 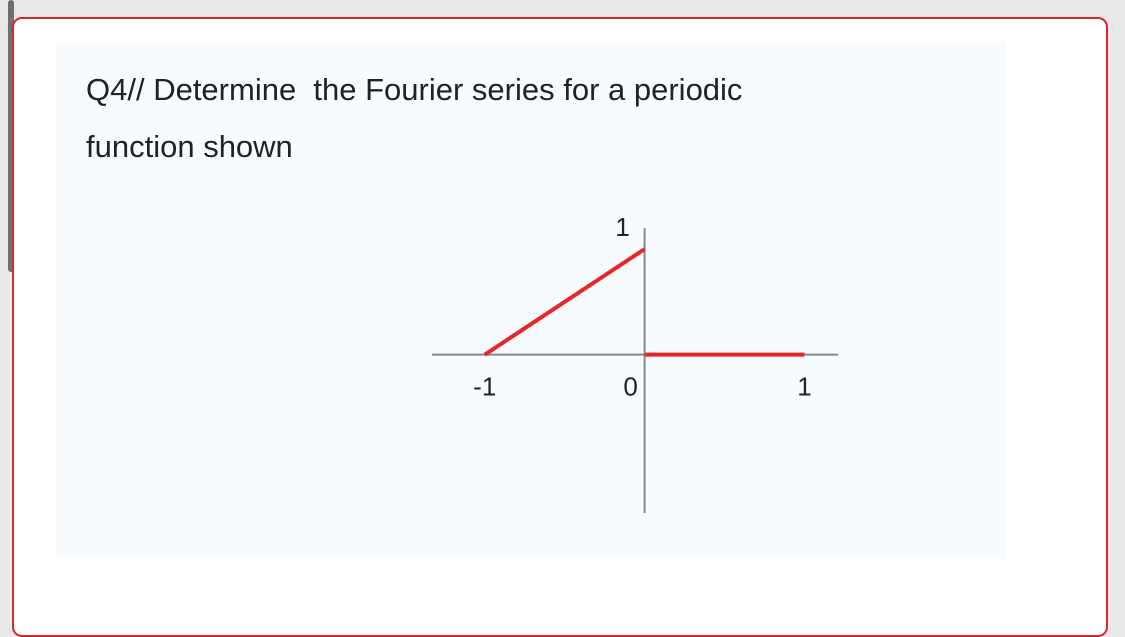 I want to click on scrollbar, so click(x=11, y=136).